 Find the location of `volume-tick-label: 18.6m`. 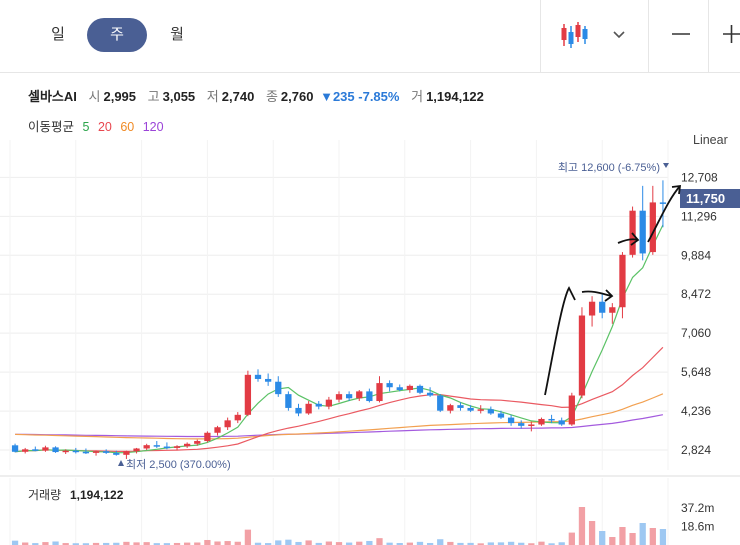

volume-tick-label: 18.6m is located at coordinates (697, 526).